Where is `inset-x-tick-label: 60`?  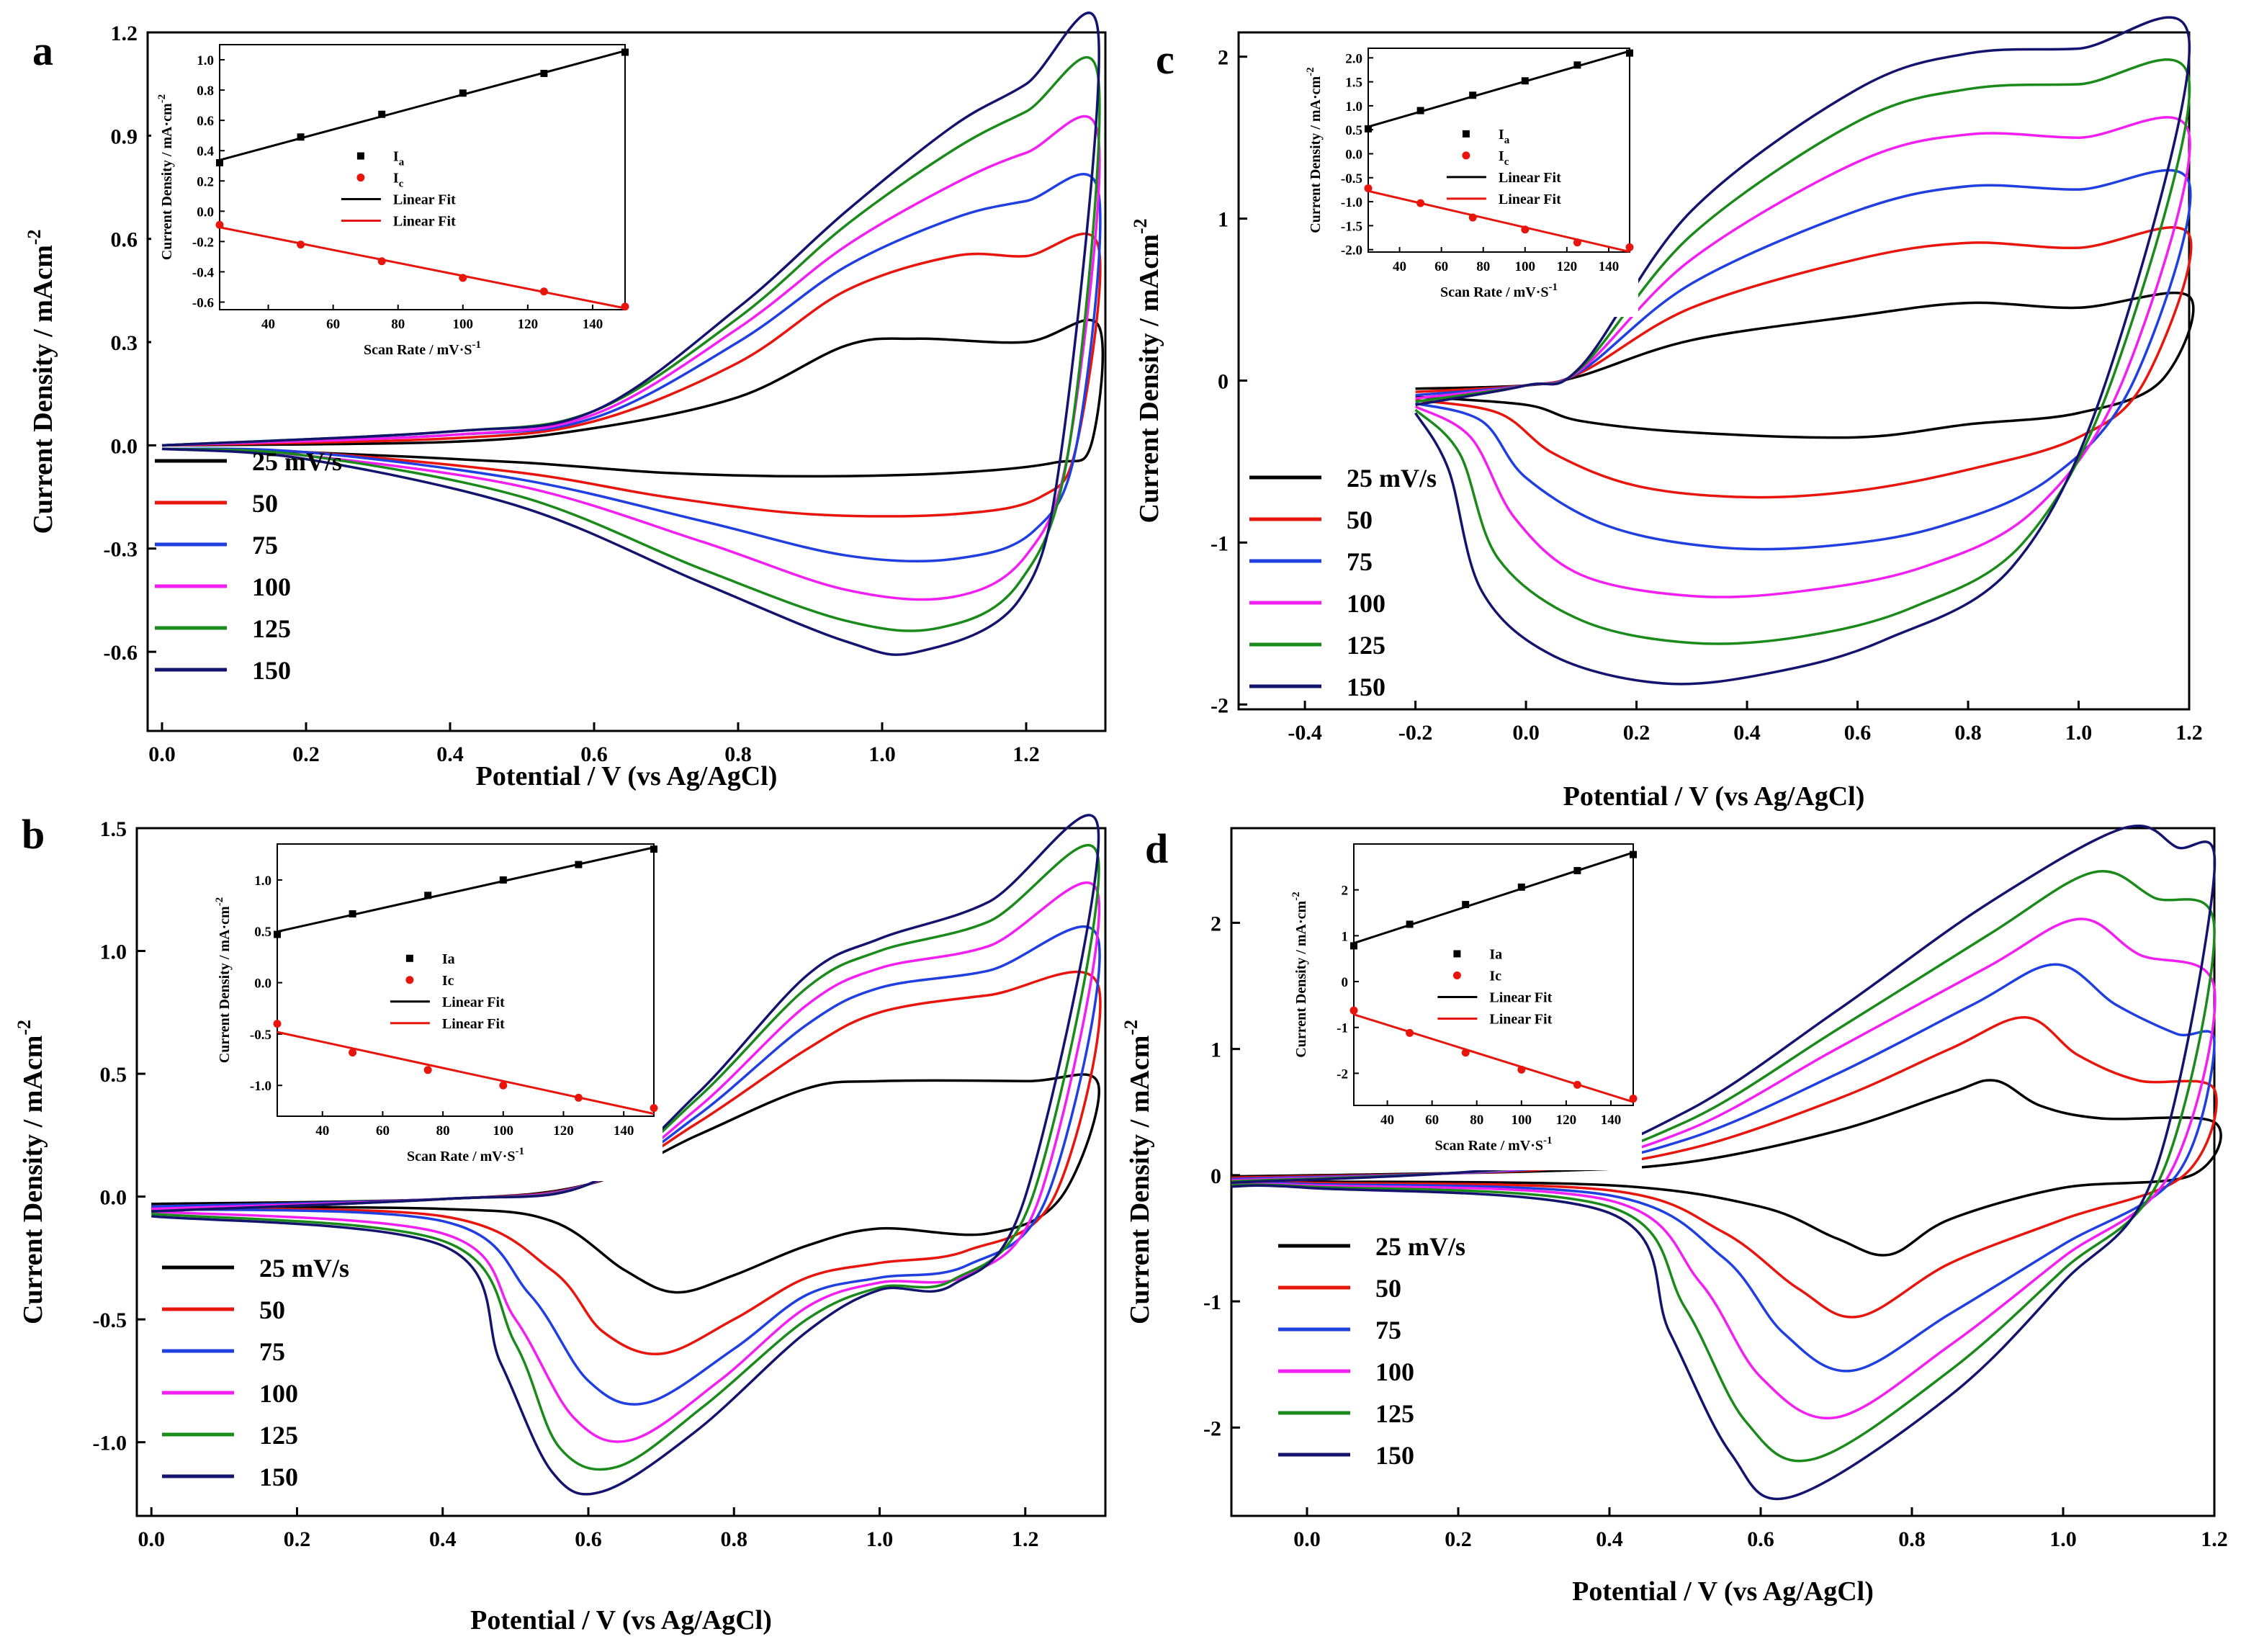 inset-x-tick-label: 60 is located at coordinates (383, 1131).